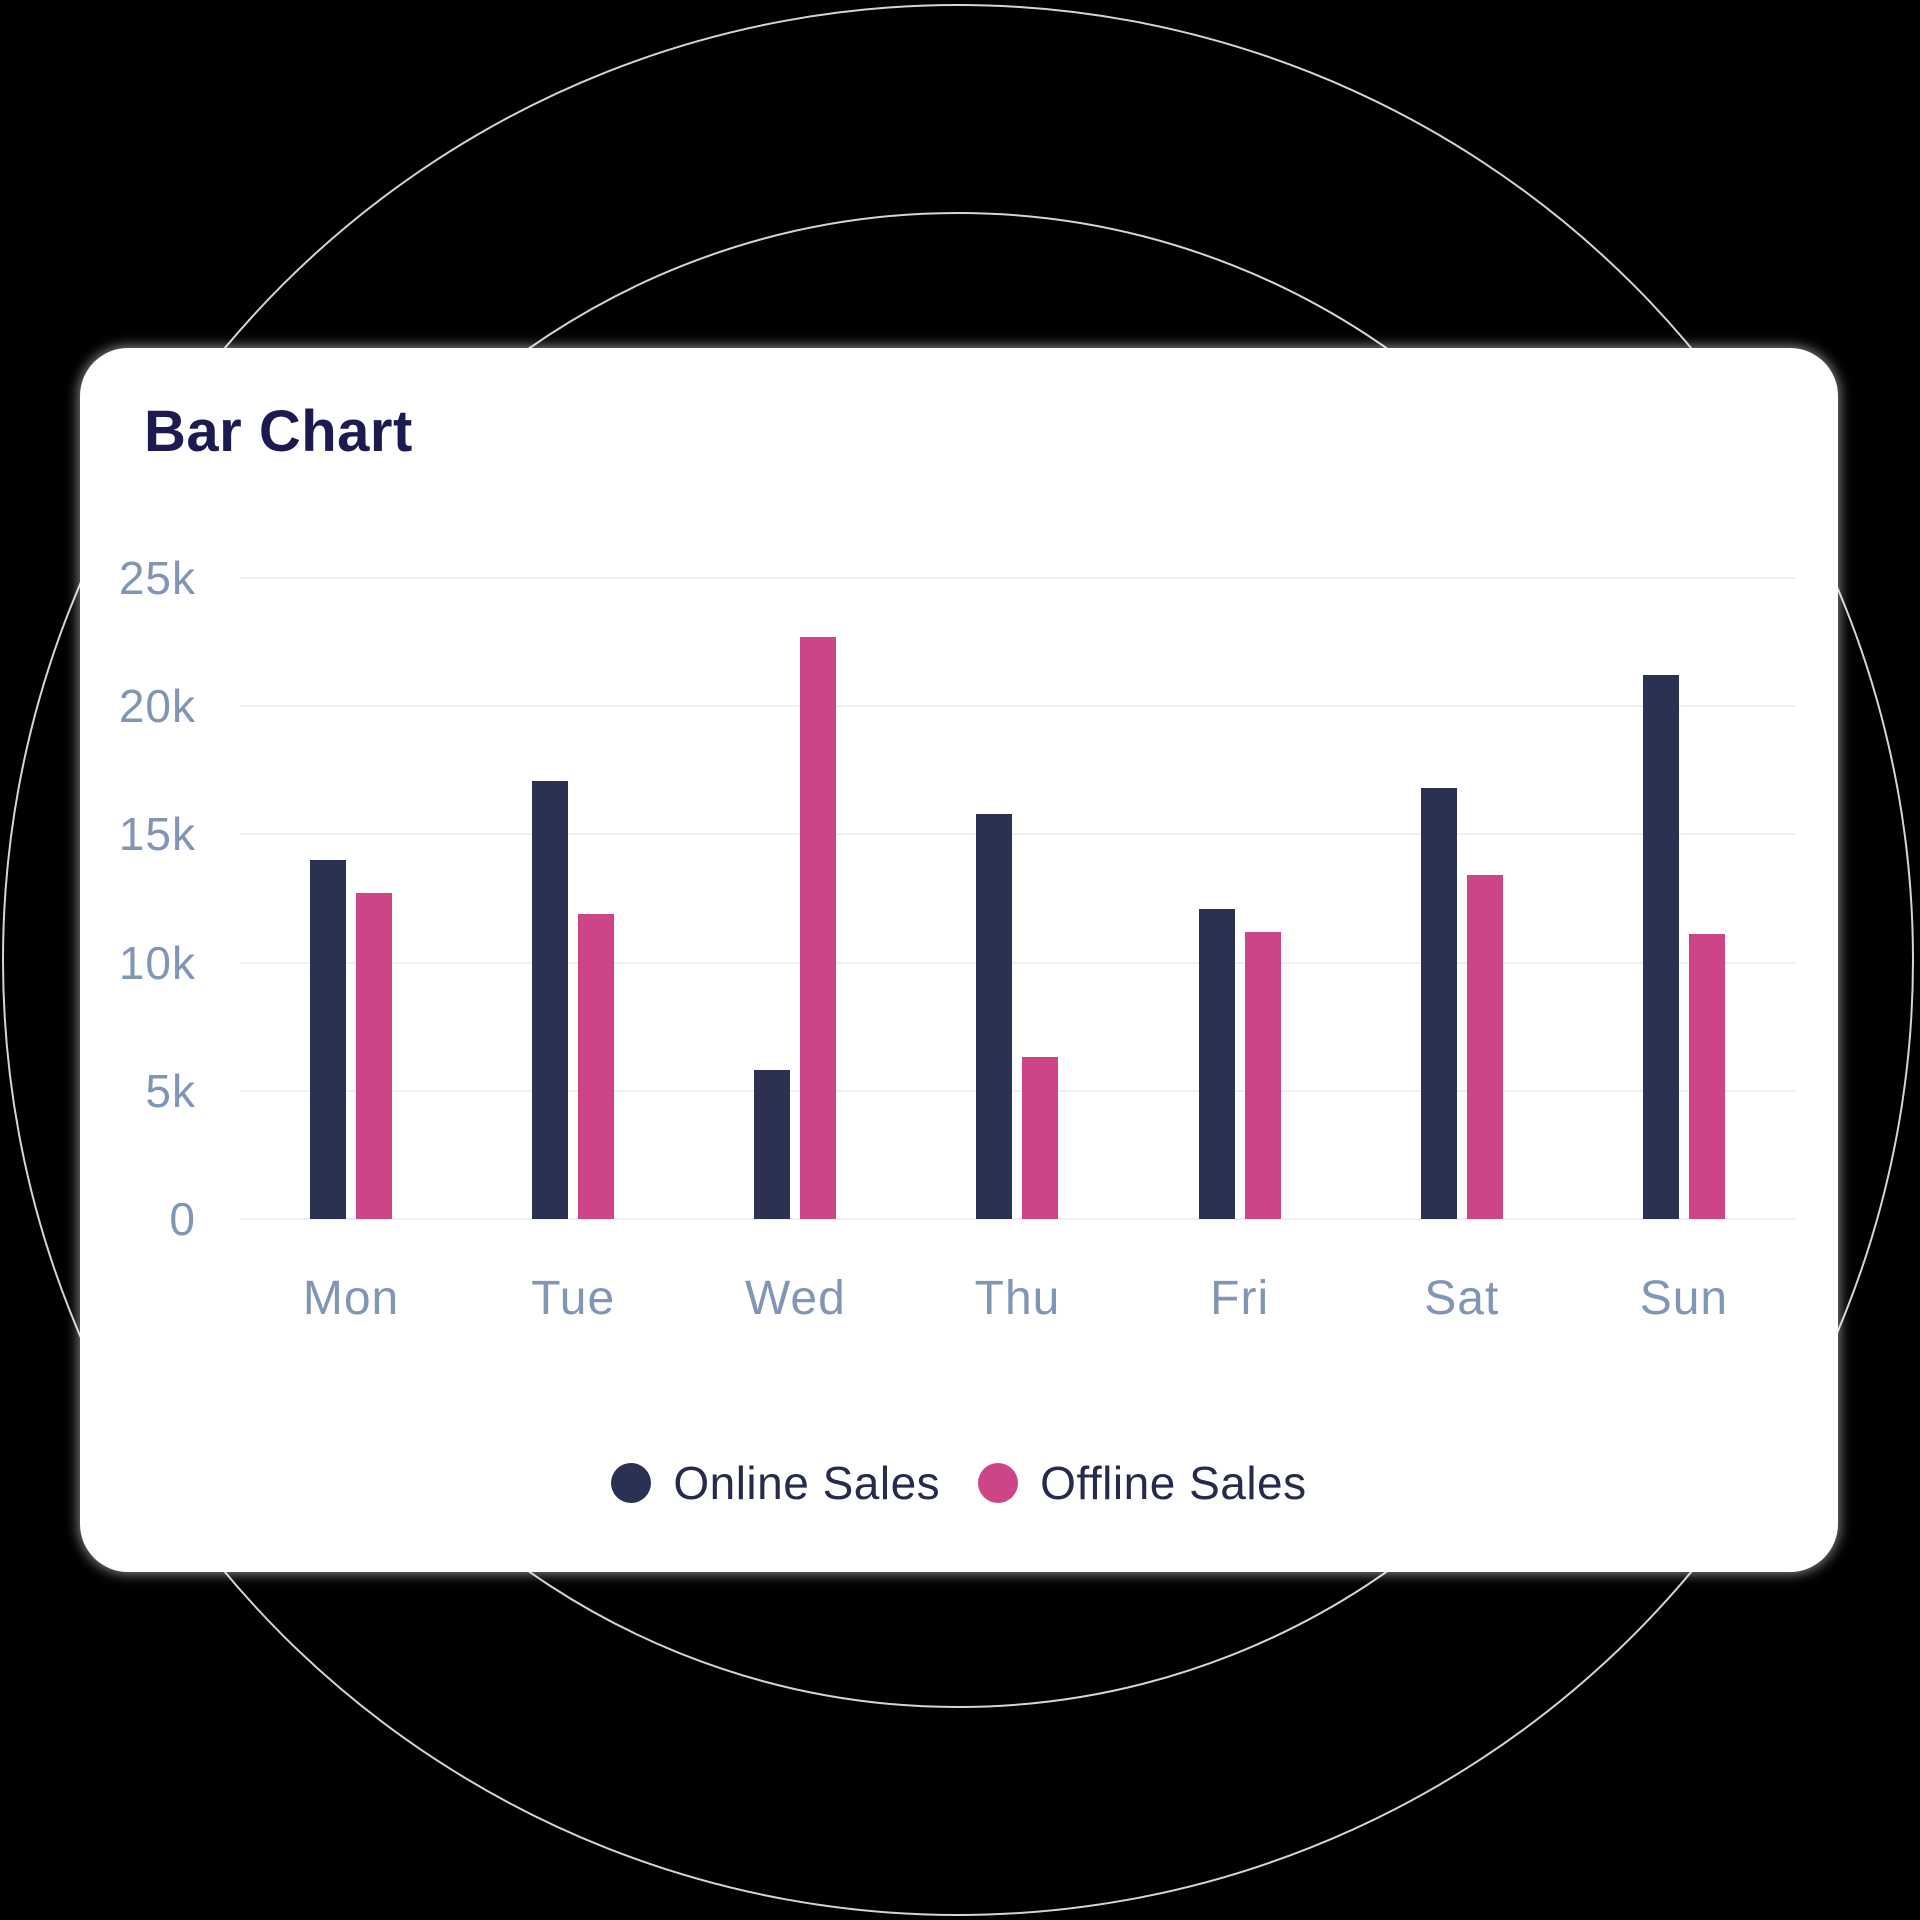 The height and width of the screenshot is (1920, 1920). Describe the element at coordinates (1462, 1298) in the screenshot. I see `x-axis-label-sat: Sat` at that location.